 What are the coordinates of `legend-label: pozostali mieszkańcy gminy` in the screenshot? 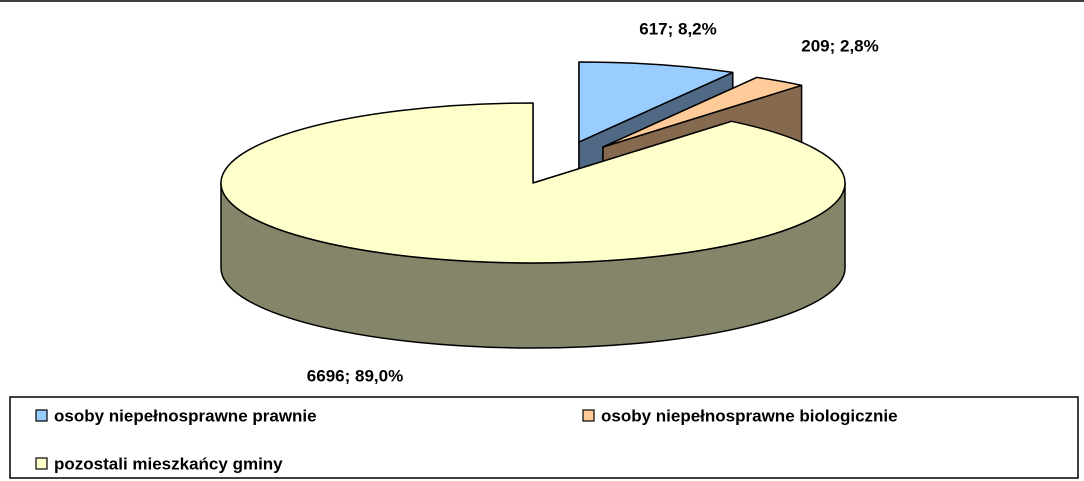 It's located at (168, 463).